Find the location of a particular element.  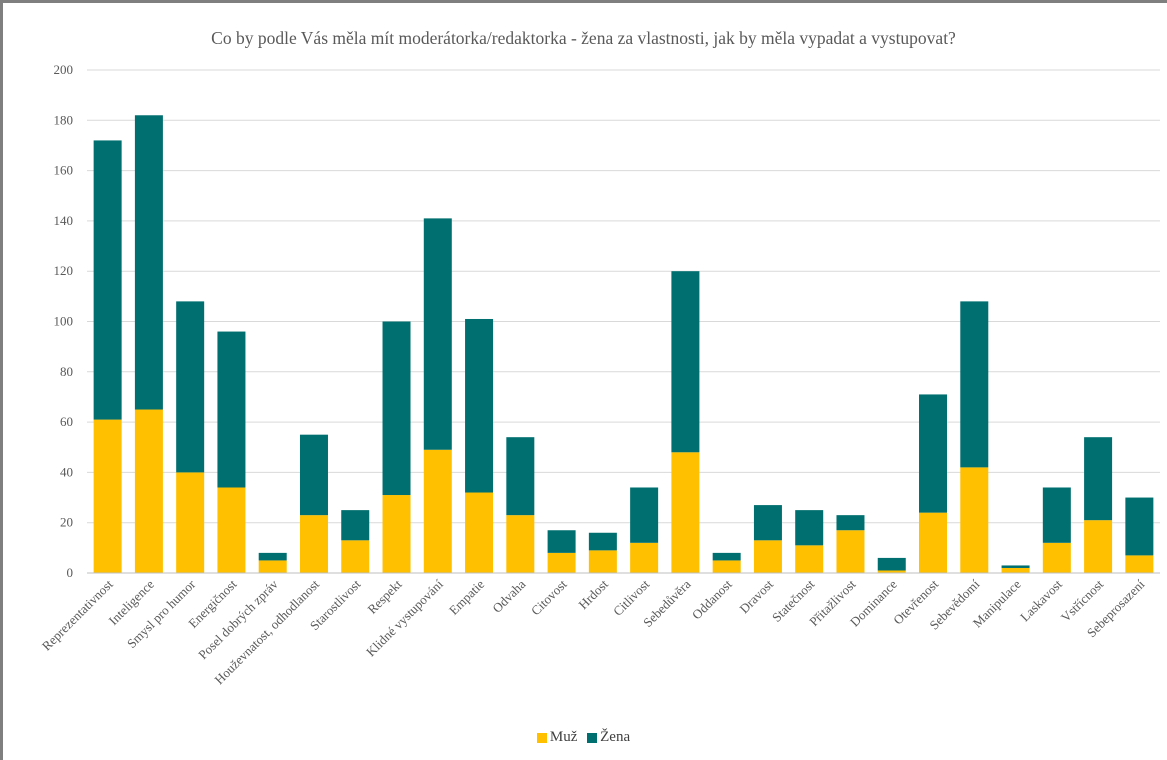

x-tick-label: Respekt is located at coordinates (384, 596).